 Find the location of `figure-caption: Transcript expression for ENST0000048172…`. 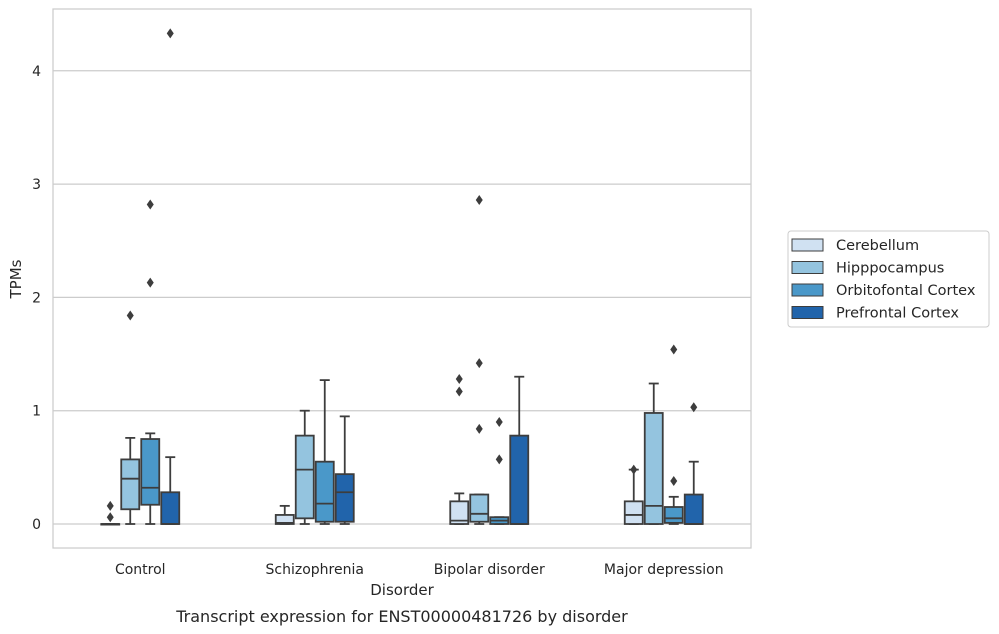

figure-caption: Transcript expression for ENST0000048172… is located at coordinates (401, 616).